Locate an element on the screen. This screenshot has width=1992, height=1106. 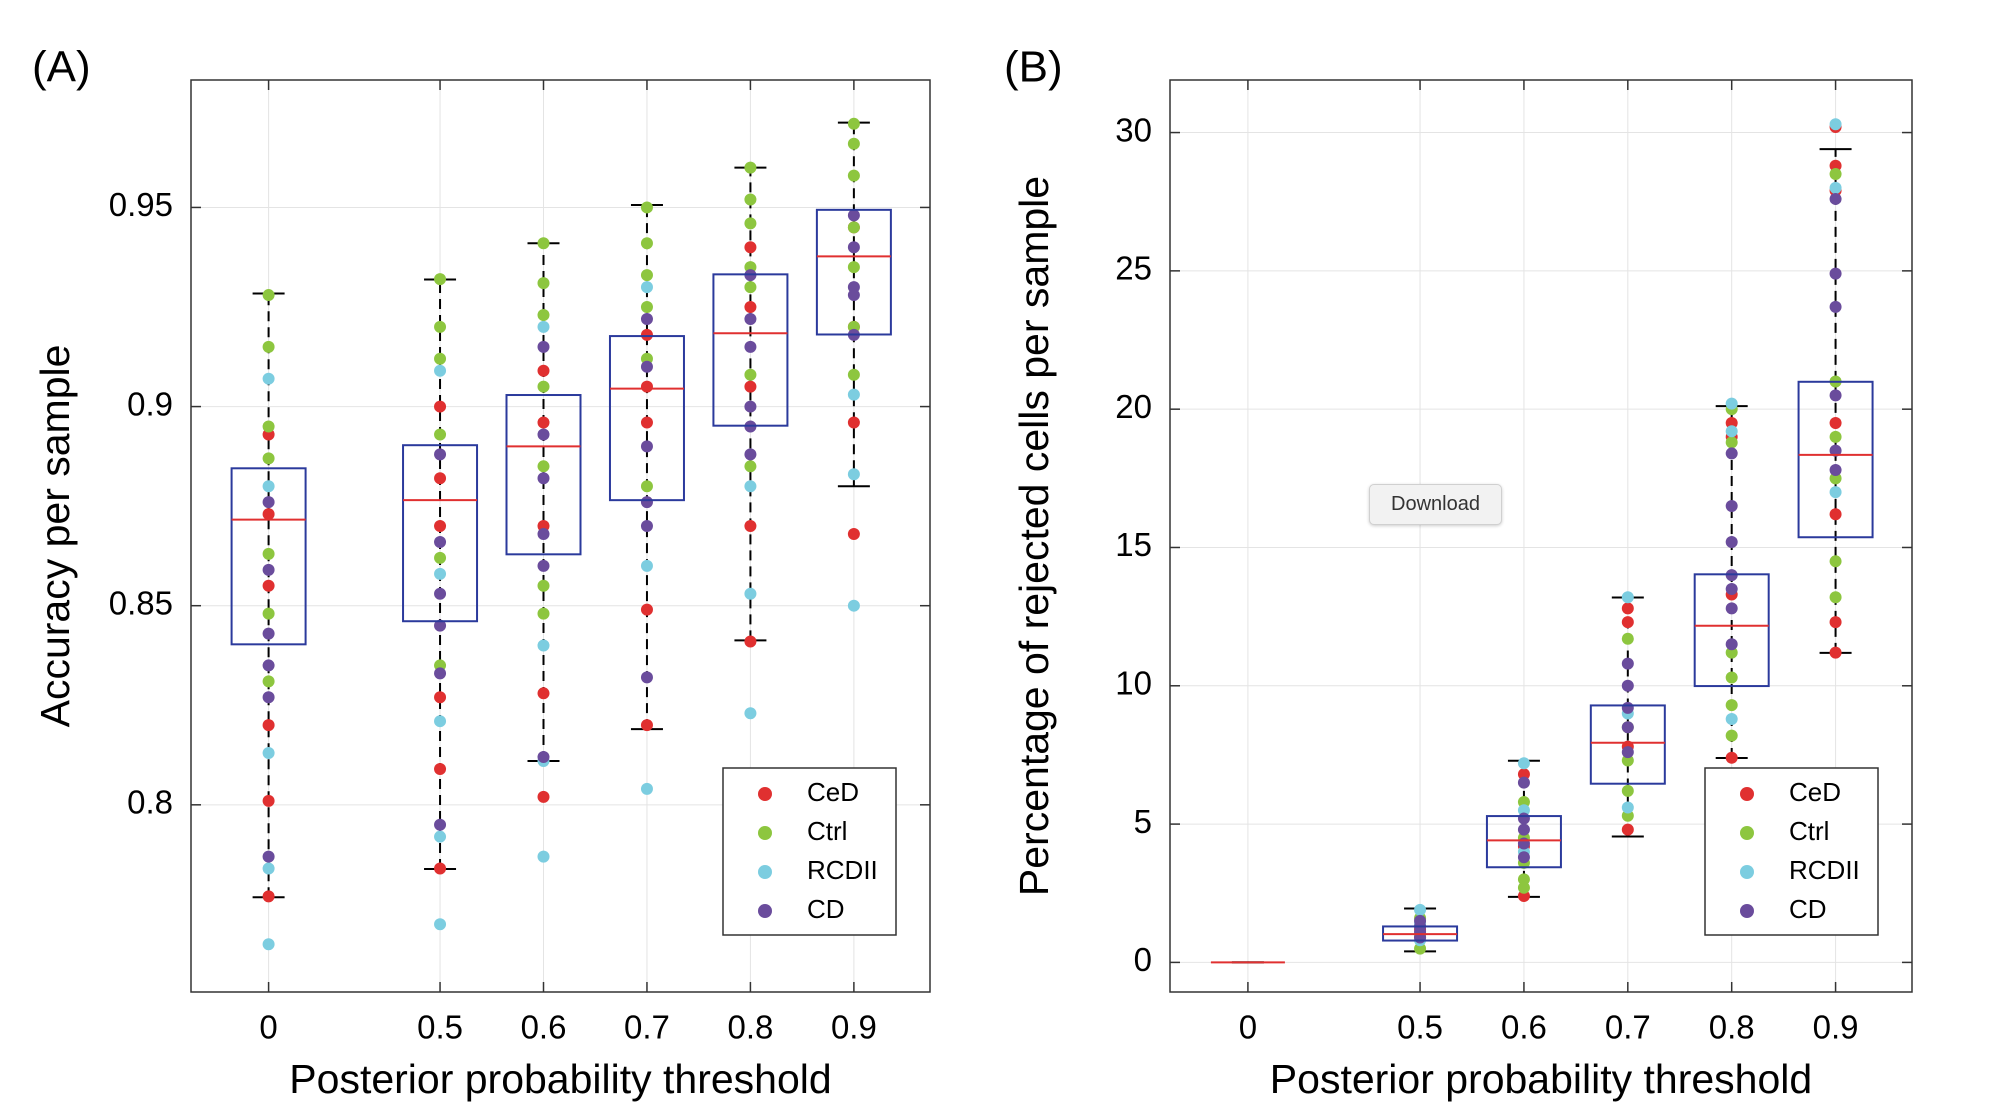
y-tick-label: 15 is located at coordinates (1133, 544).